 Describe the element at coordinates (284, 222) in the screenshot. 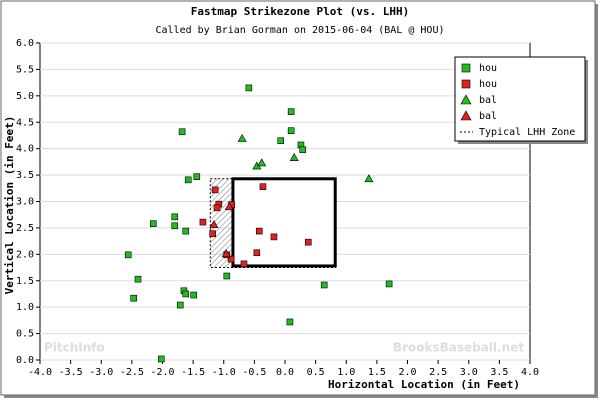

I see `strike-box` at that location.